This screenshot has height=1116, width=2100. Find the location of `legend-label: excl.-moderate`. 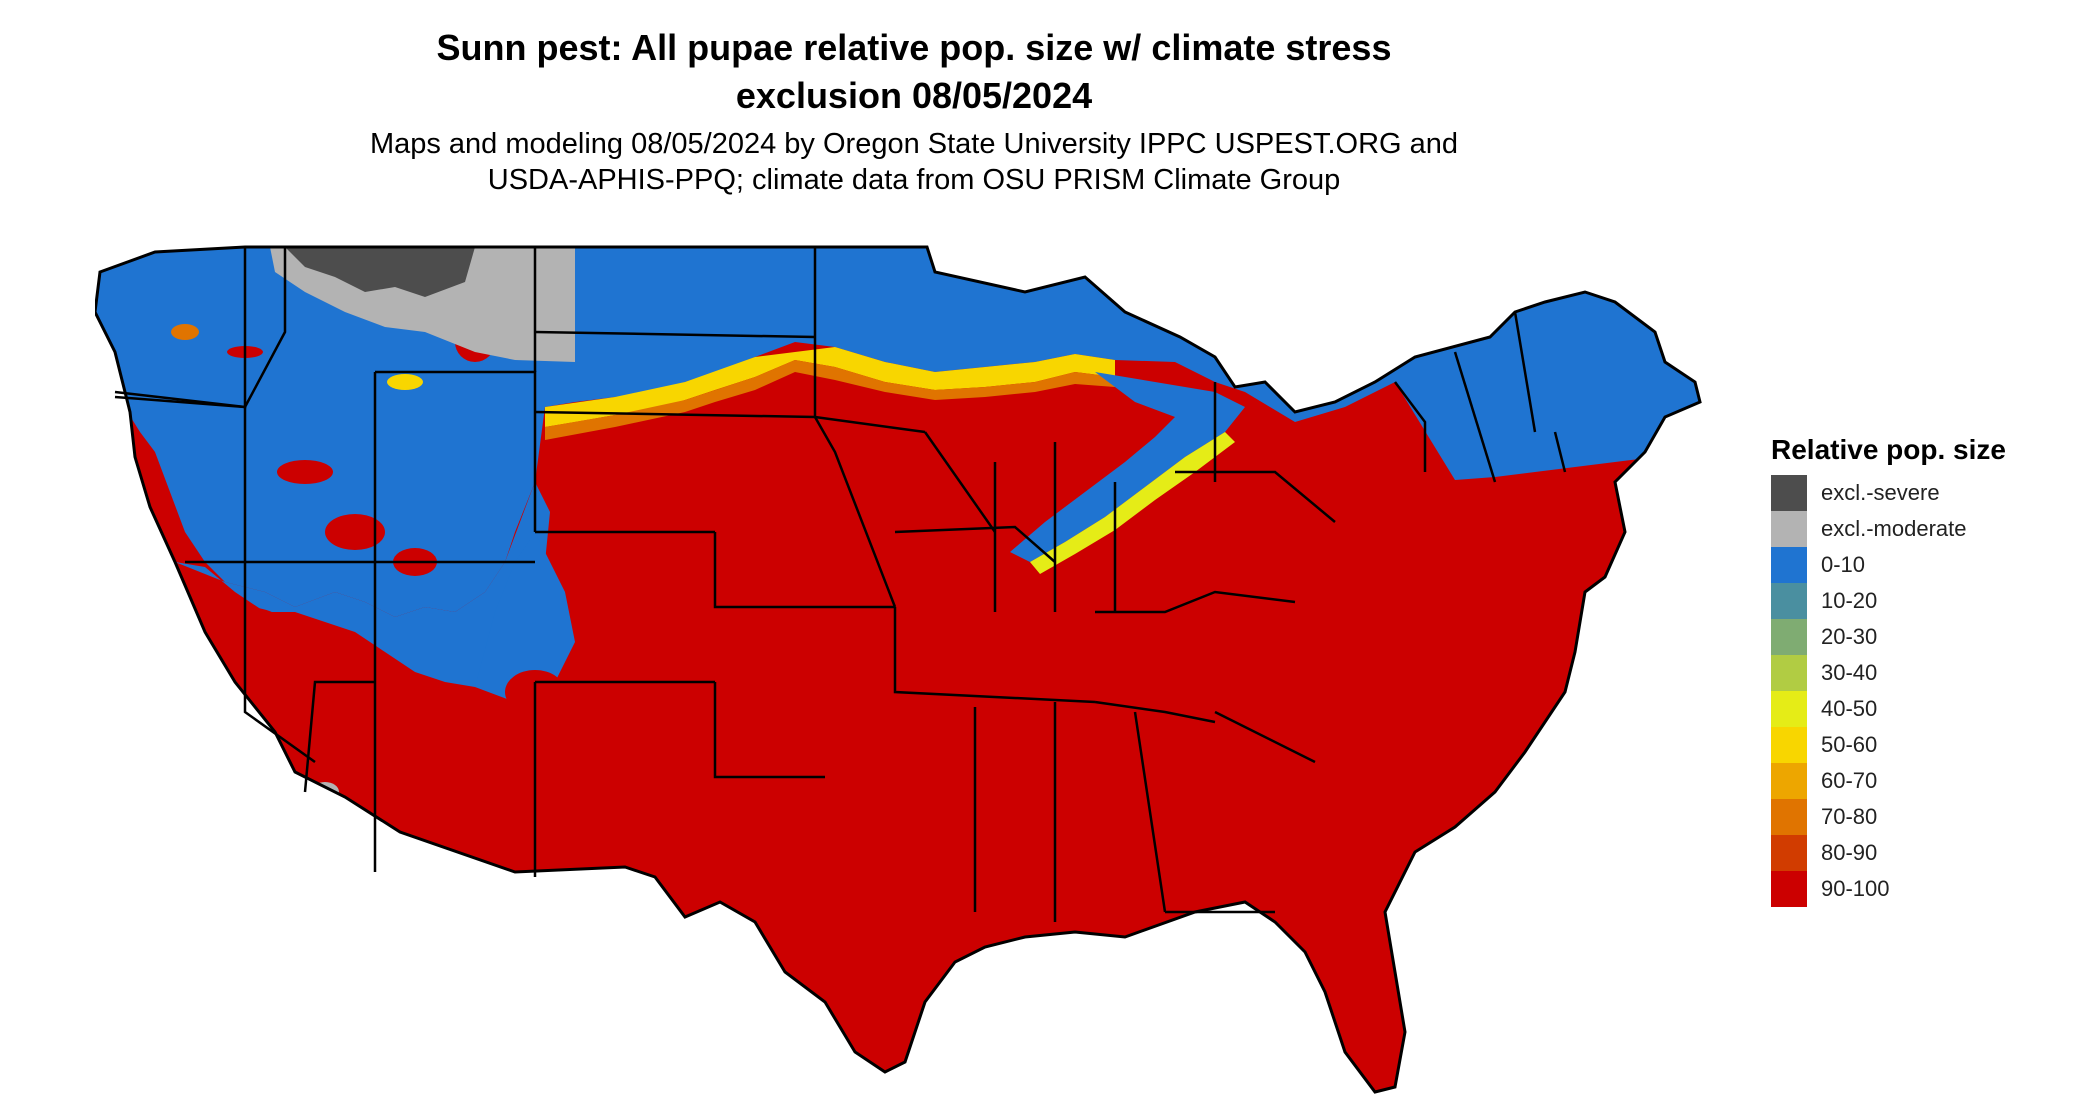

legend-label: excl.-moderate is located at coordinates (1894, 528).